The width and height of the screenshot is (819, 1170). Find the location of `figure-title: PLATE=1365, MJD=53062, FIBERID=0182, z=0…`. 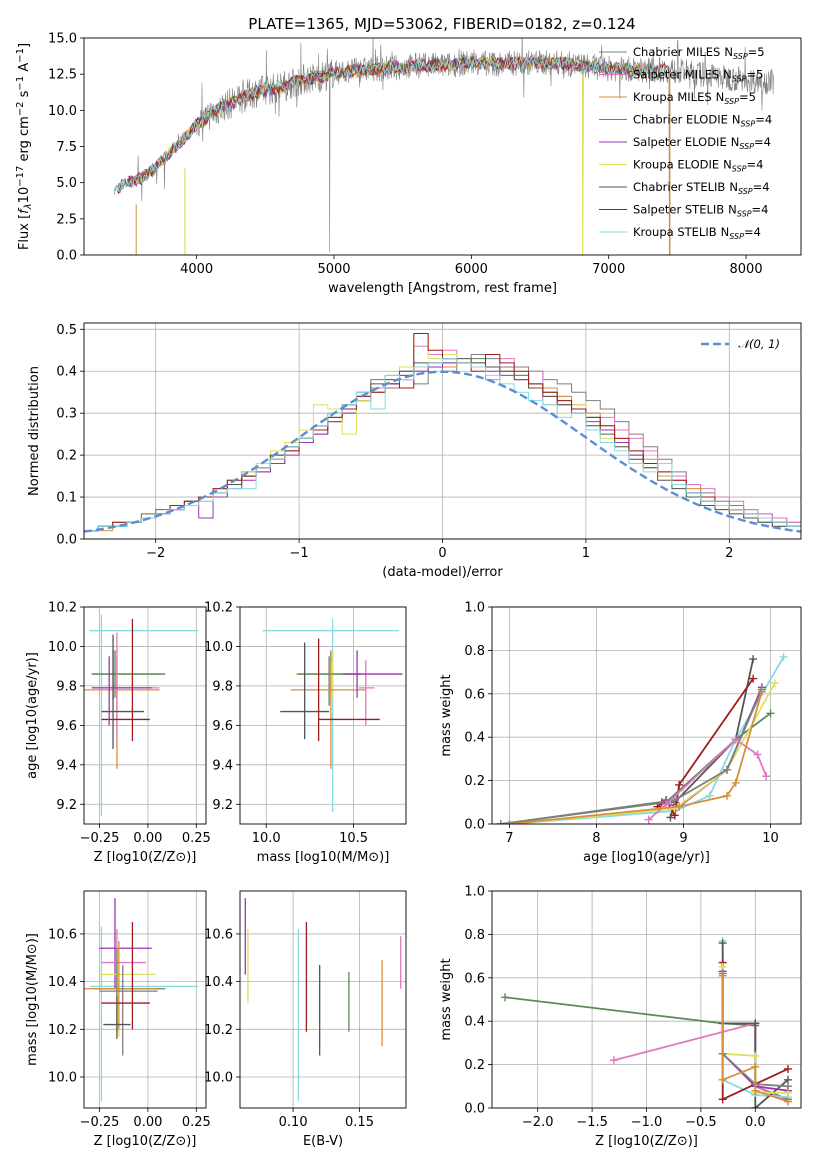

figure-title: PLATE=1365, MJD=53062, FIBERID=0182, z=0… is located at coordinates (441, 24).